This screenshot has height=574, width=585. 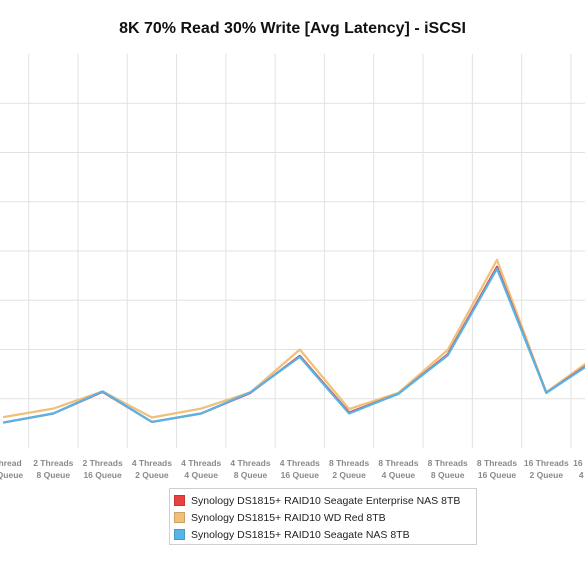 I want to click on x-tick-label: 4 Threads 16 Queue, so click(x=300, y=469).